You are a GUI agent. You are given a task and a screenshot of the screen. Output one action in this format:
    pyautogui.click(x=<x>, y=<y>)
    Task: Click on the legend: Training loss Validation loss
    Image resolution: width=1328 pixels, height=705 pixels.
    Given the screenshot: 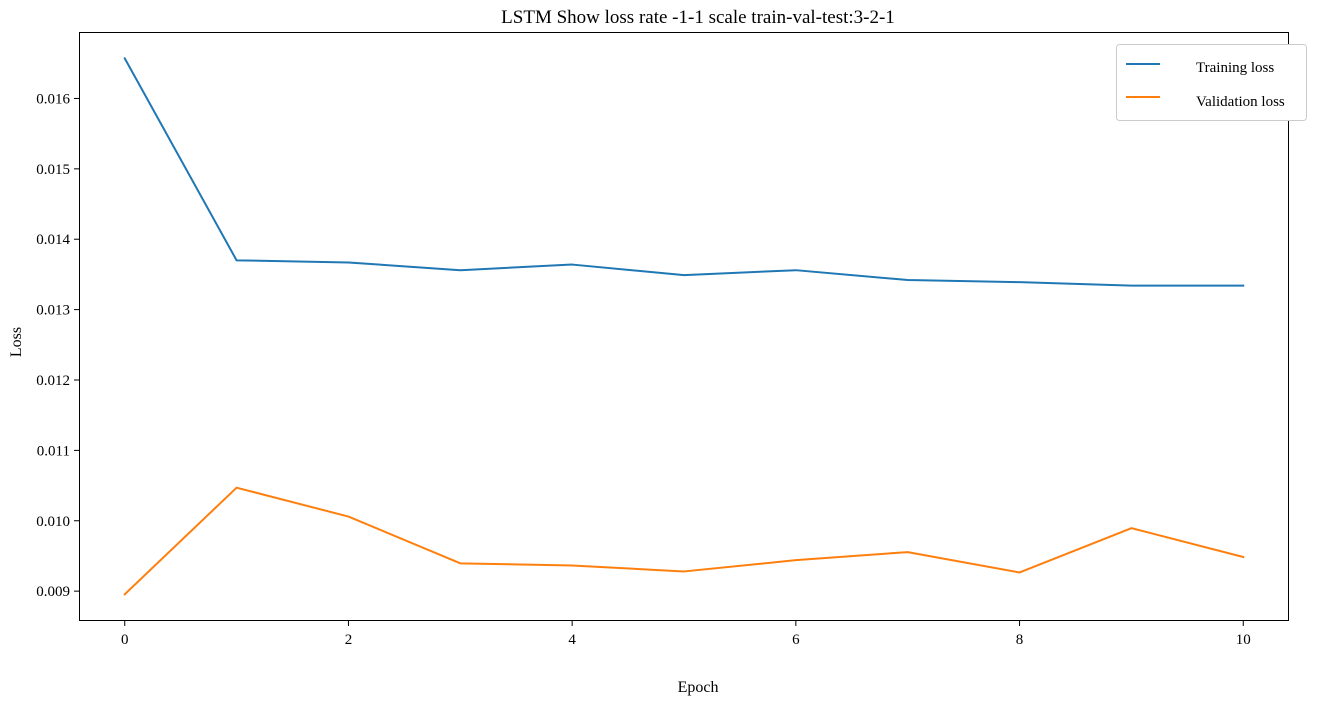 What is the action you would take?
    pyautogui.click(x=1211, y=82)
    